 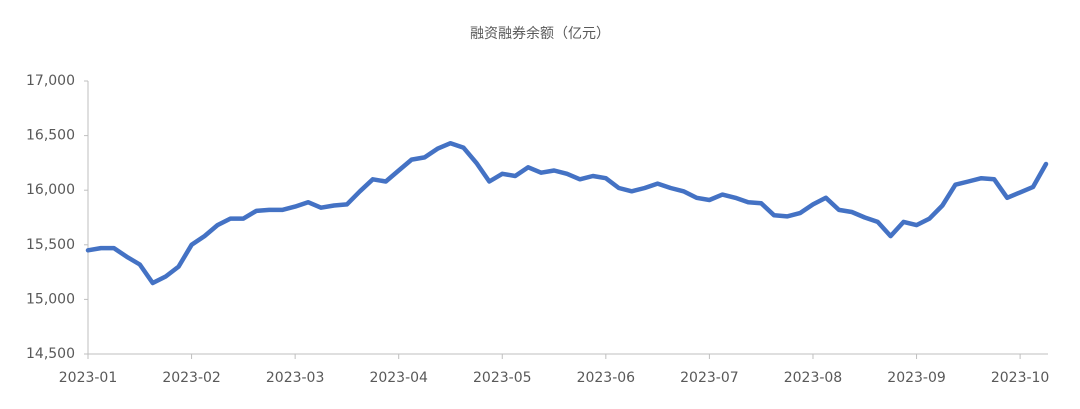 What do you see at coordinates (813, 378) in the screenshot?
I see `x-tick-label: 2023-08` at bounding box center [813, 378].